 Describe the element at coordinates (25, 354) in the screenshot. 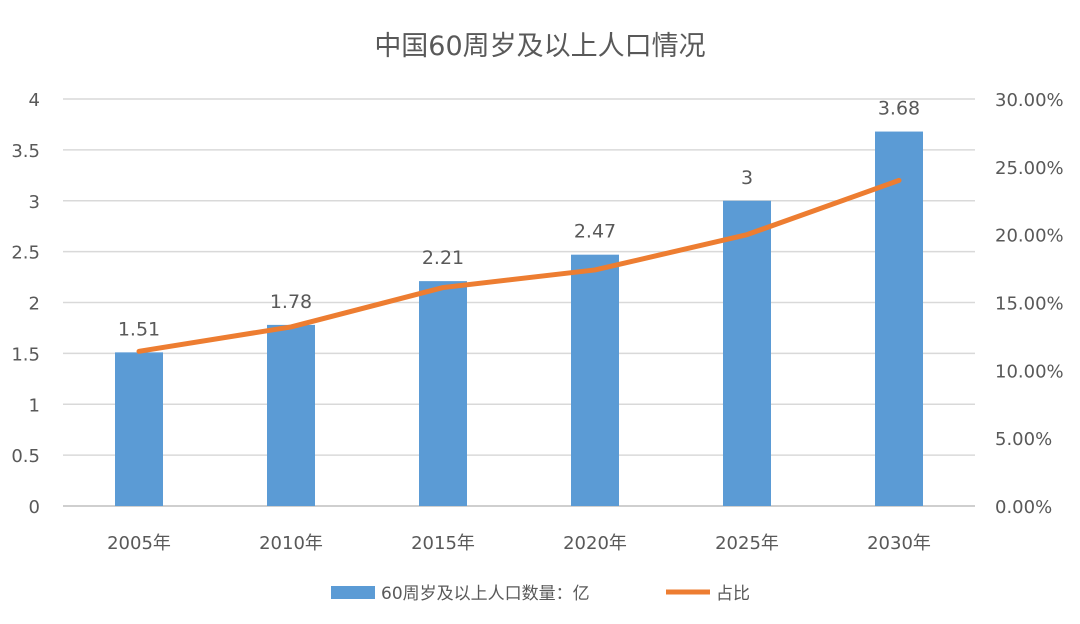

I see `y-left-tick-label: 1.5` at that location.